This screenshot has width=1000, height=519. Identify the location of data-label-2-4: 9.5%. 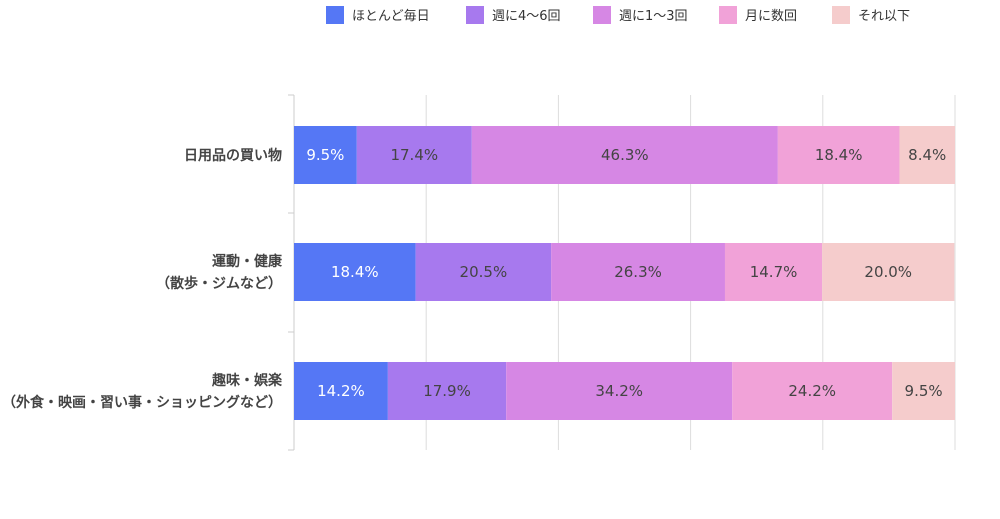
(924, 391).